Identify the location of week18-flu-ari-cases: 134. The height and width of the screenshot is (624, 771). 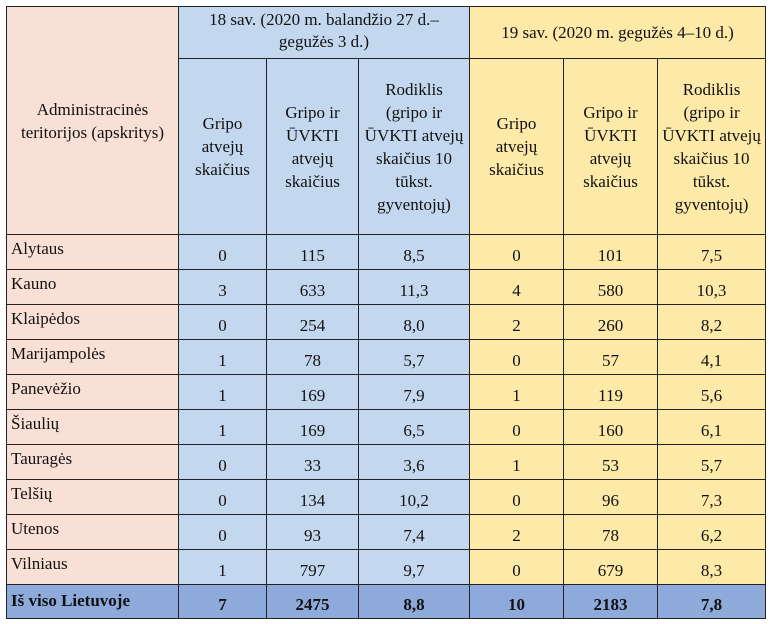
(312, 497).